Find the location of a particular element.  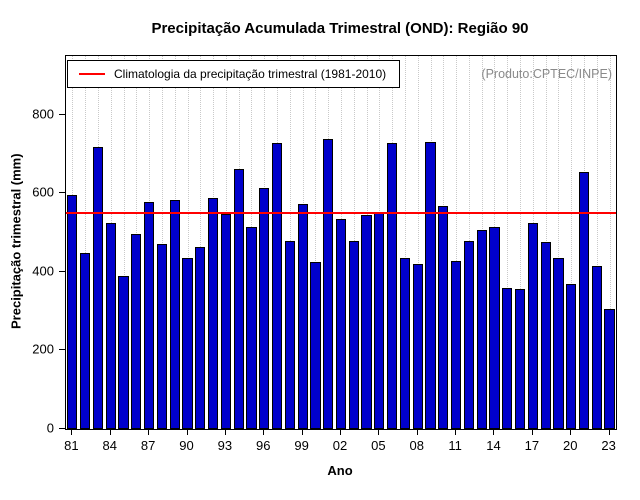

x-tick-label: 05 is located at coordinates (378, 445).